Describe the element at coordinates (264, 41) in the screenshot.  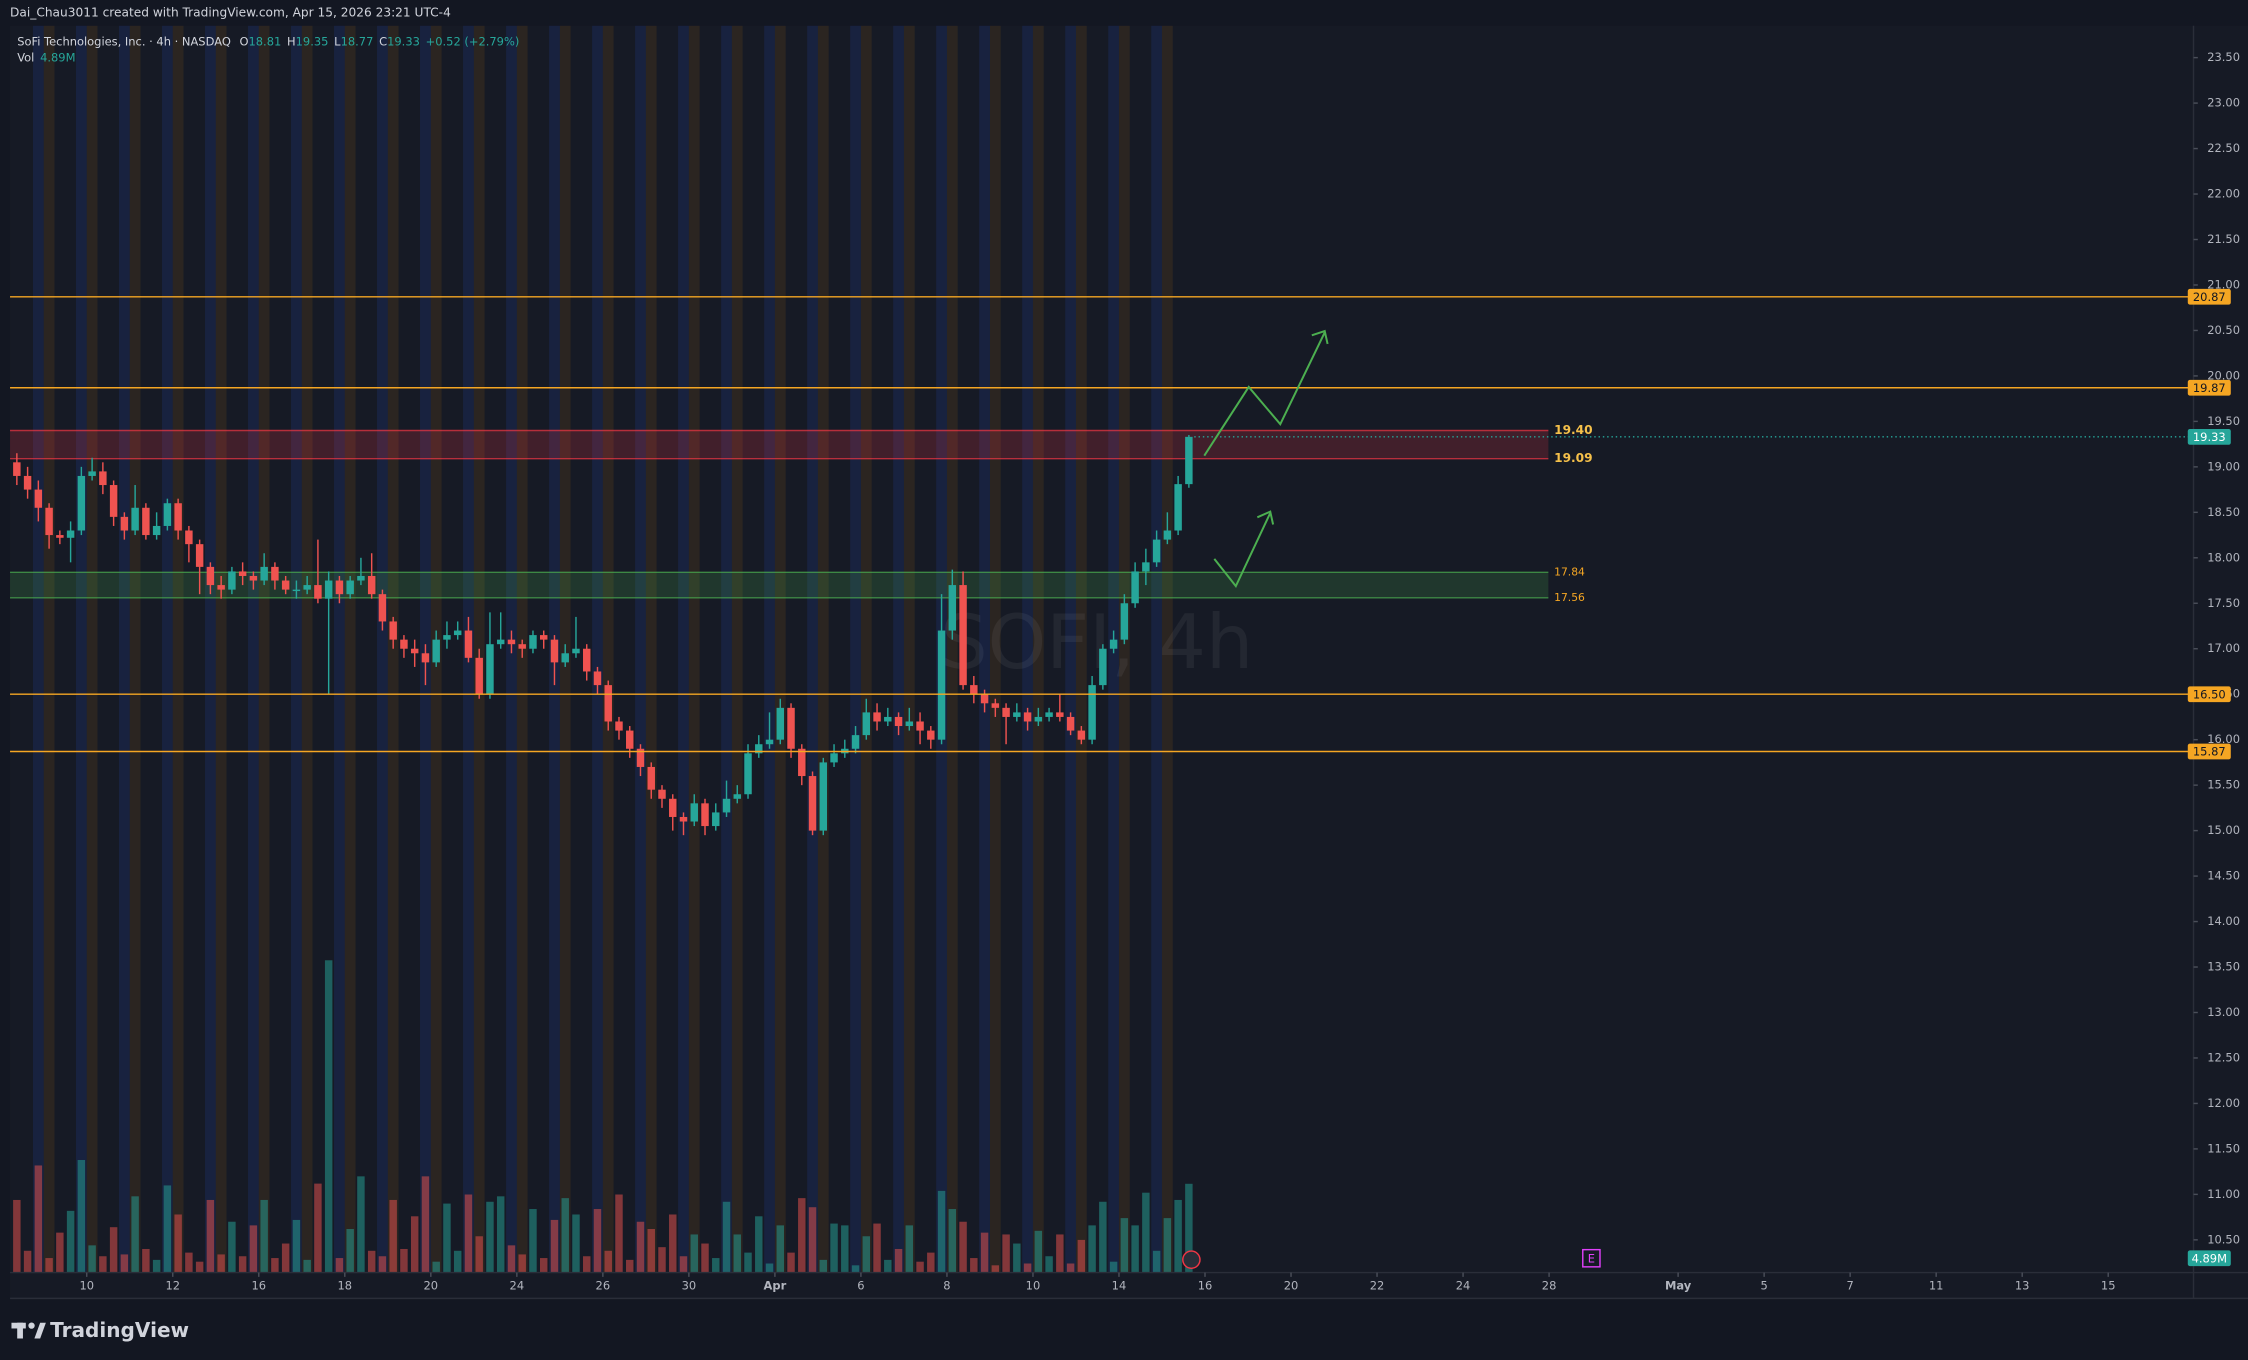
I see `legend-value: 18.81` at that location.